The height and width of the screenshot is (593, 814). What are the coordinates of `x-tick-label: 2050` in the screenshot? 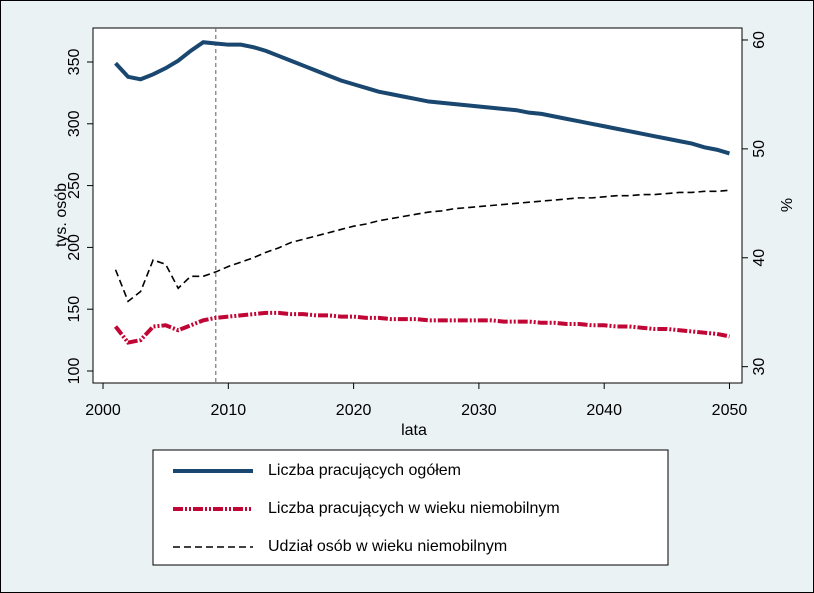 It's located at (730, 410).